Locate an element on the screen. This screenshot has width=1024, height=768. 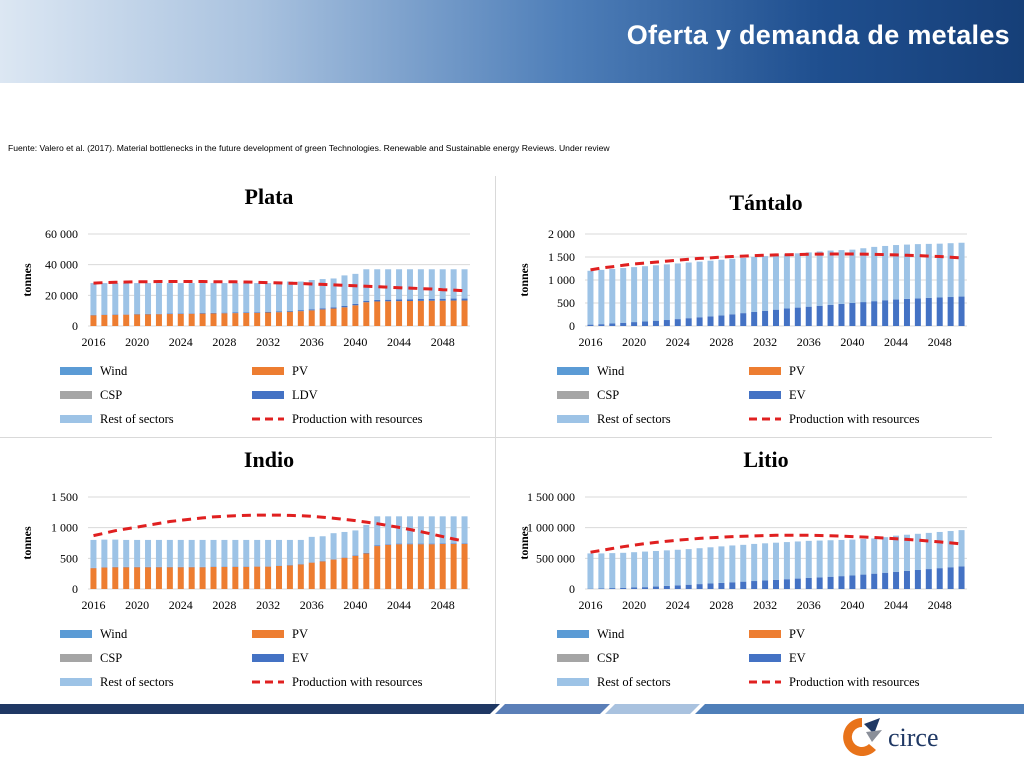
y-tick-label: 40 000 is located at coordinates (61, 265).